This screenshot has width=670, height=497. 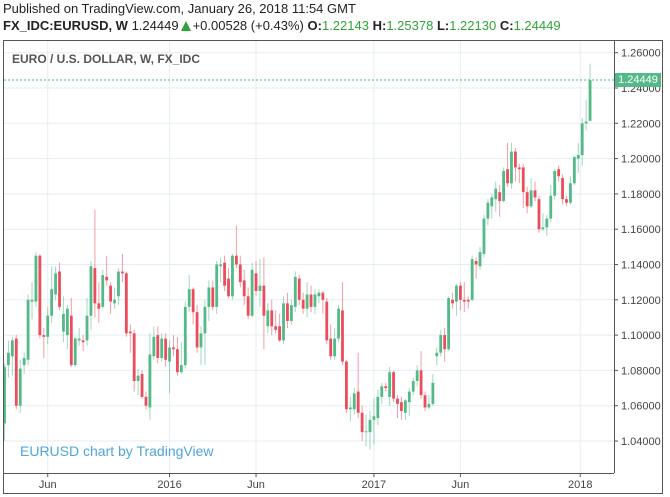 I want to click on price-tick-label: 1.20000, so click(x=641, y=160).